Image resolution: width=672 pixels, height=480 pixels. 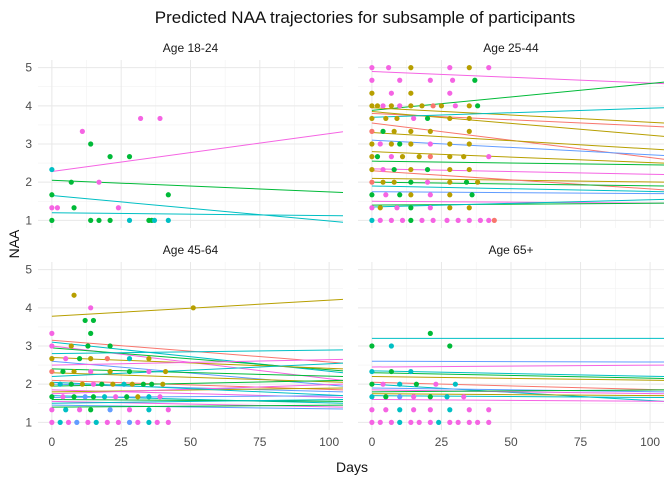 What do you see at coordinates (650, 442) in the screenshot?
I see `x-tick-label: 100` at bounding box center [650, 442].